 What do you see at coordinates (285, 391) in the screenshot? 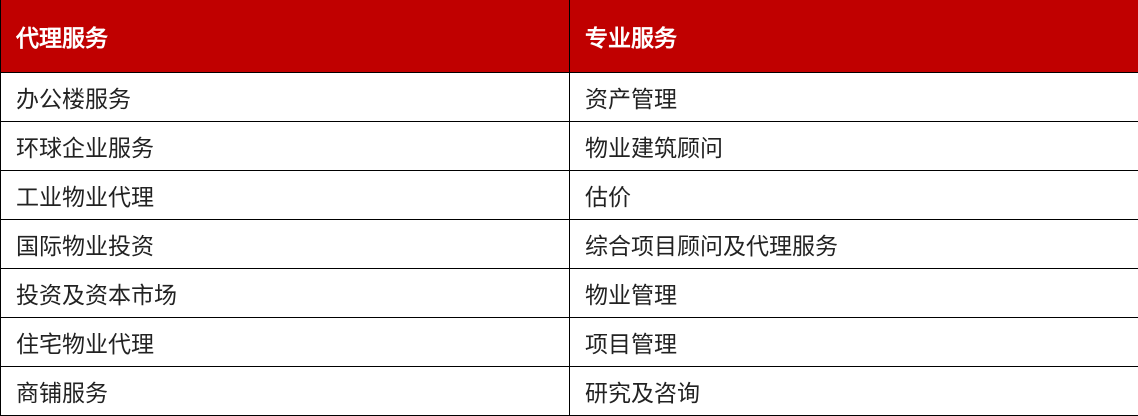
I see `agency-service-cell: 商铺服务` at bounding box center [285, 391].